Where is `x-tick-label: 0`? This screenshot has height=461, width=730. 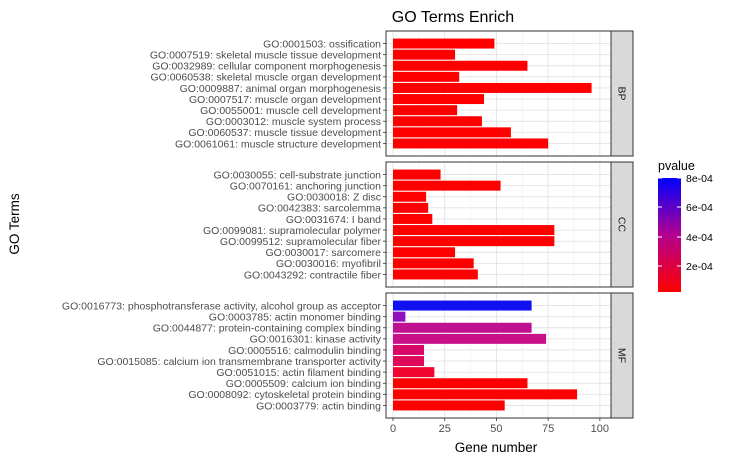 x-tick-label: 0 is located at coordinates (393, 429).